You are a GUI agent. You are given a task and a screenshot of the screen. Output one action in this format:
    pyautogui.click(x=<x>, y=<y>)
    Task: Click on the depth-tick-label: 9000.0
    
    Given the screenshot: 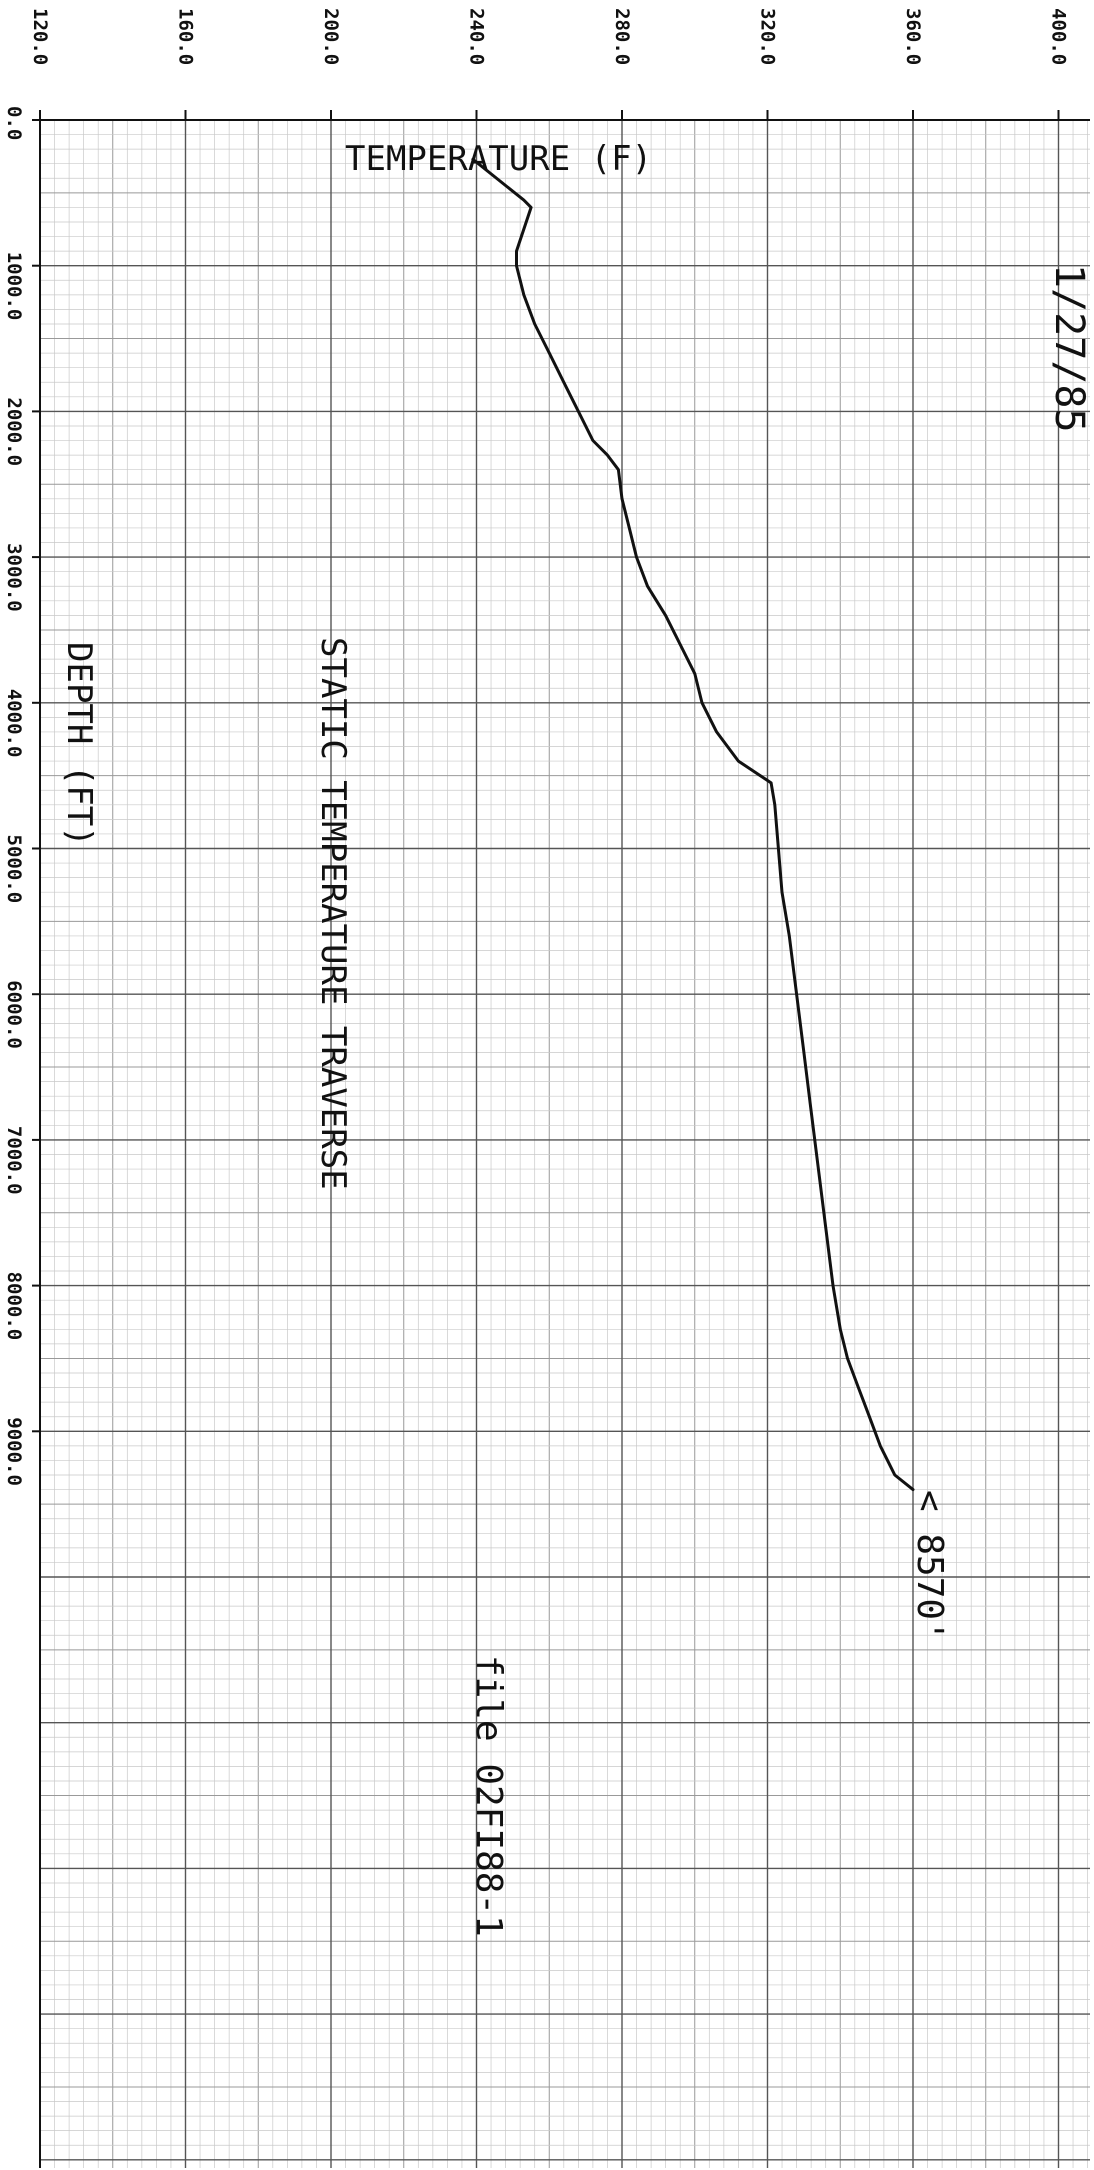 What is the action you would take?
    pyautogui.click(x=14, y=1451)
    